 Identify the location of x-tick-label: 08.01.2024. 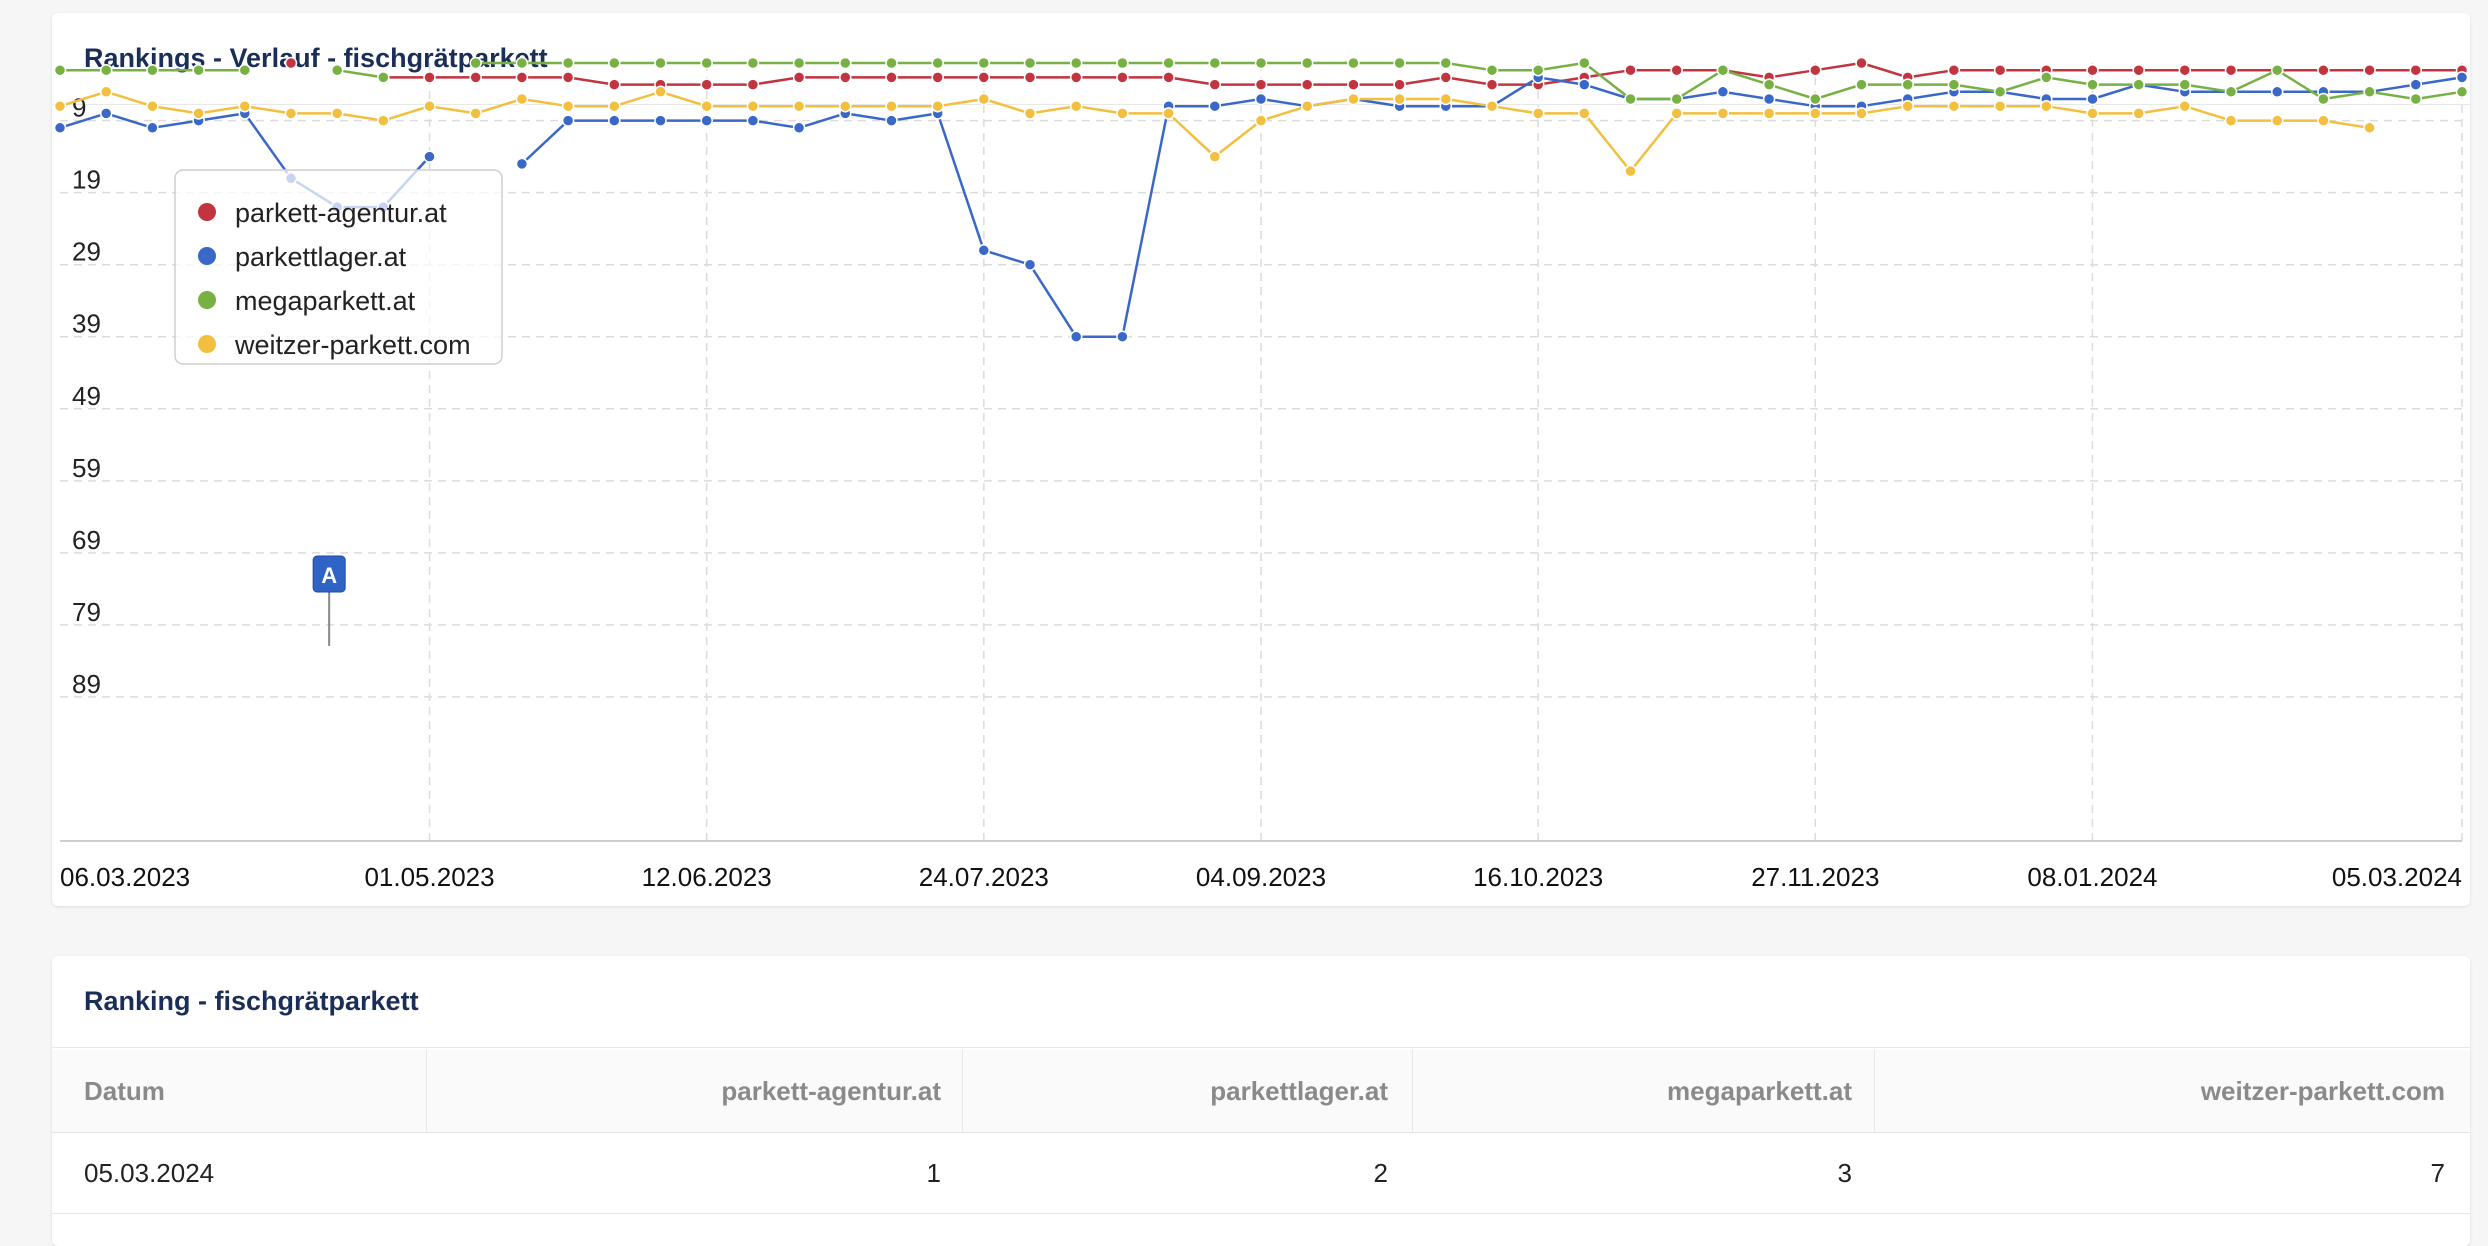
(2092, 877).